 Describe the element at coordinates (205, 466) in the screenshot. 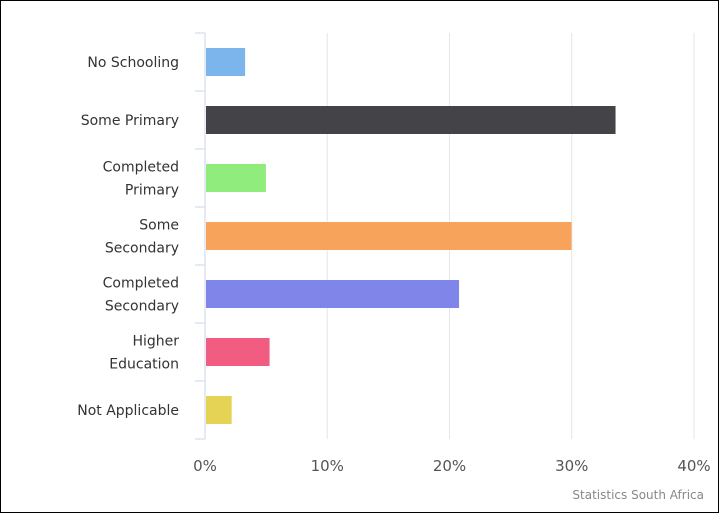

I see `x-tick-label: 0%` at that location.